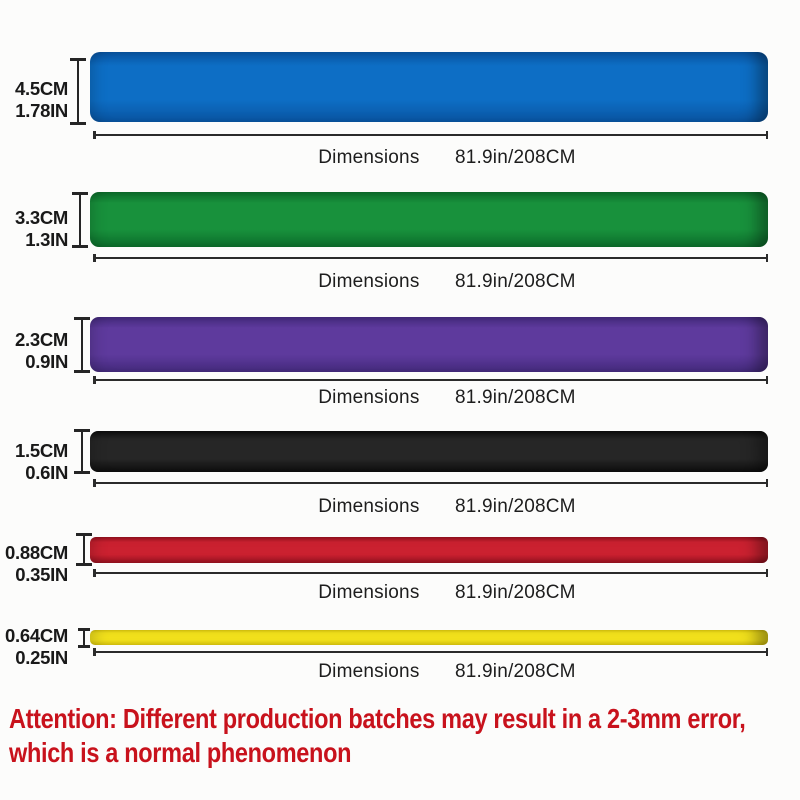  Describe the element at coordinates (429, 451) in the screenshot. I see `band-black` at that location.